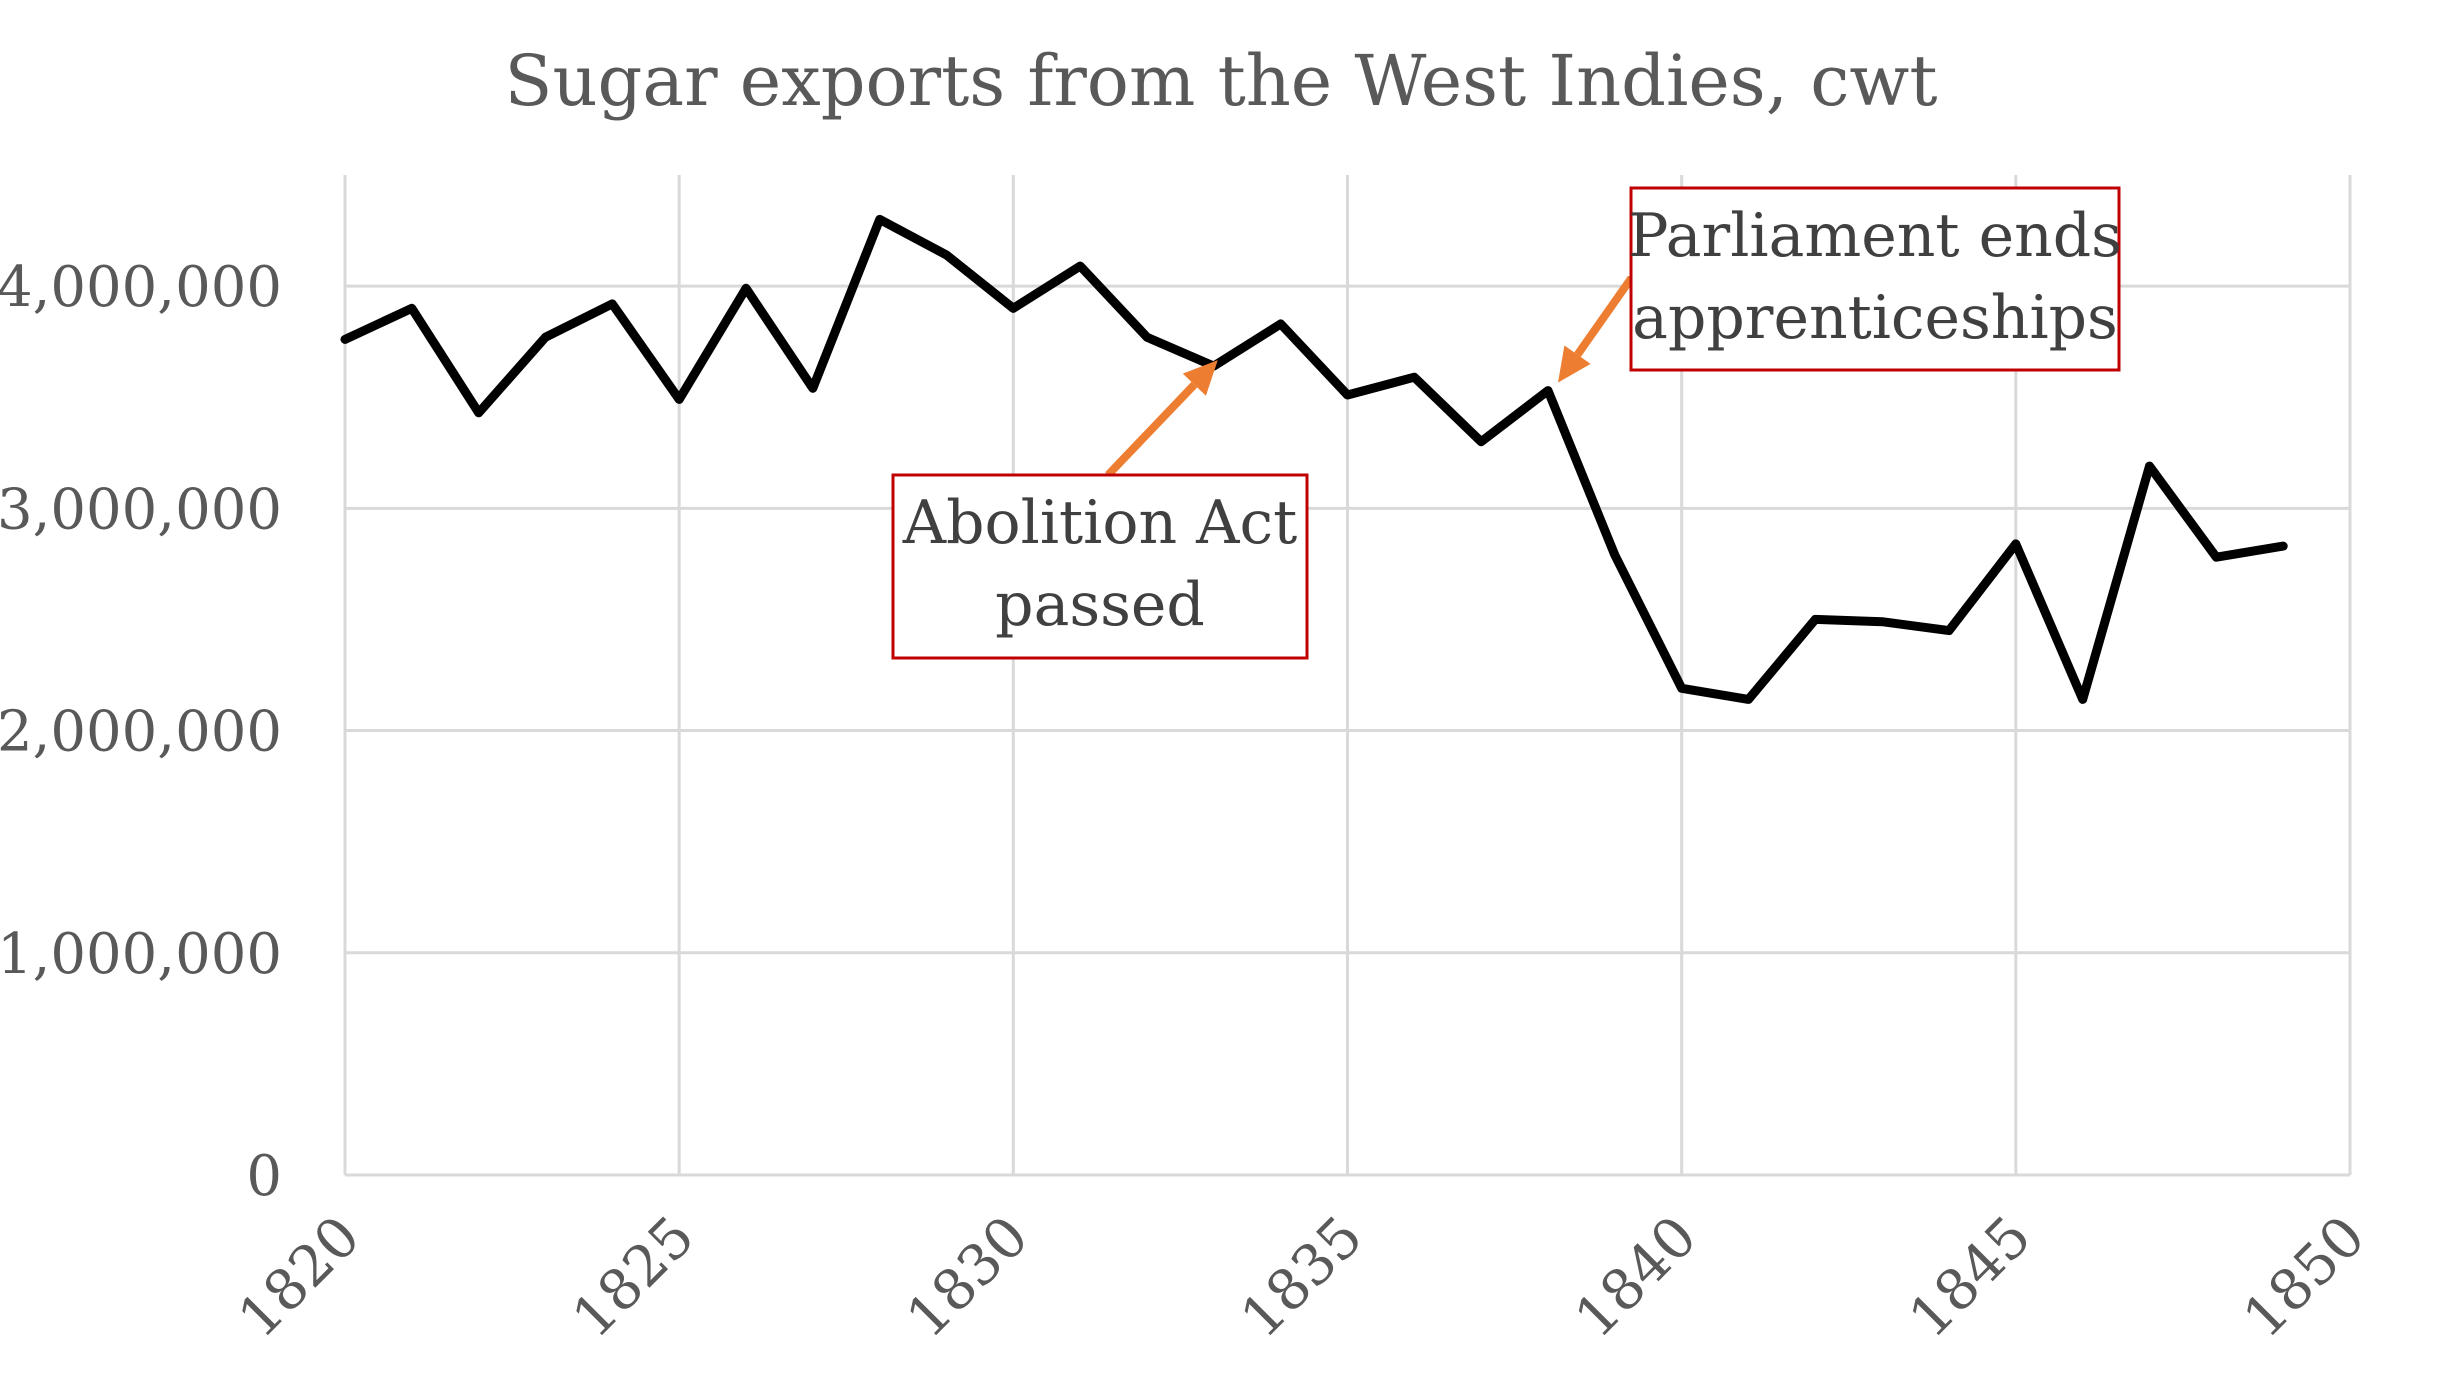 The image size is (2442, 1375). Describe the element at coordinates (1151, 429) in the screenshot. I see `annotation-arrow-abolition` at that location.